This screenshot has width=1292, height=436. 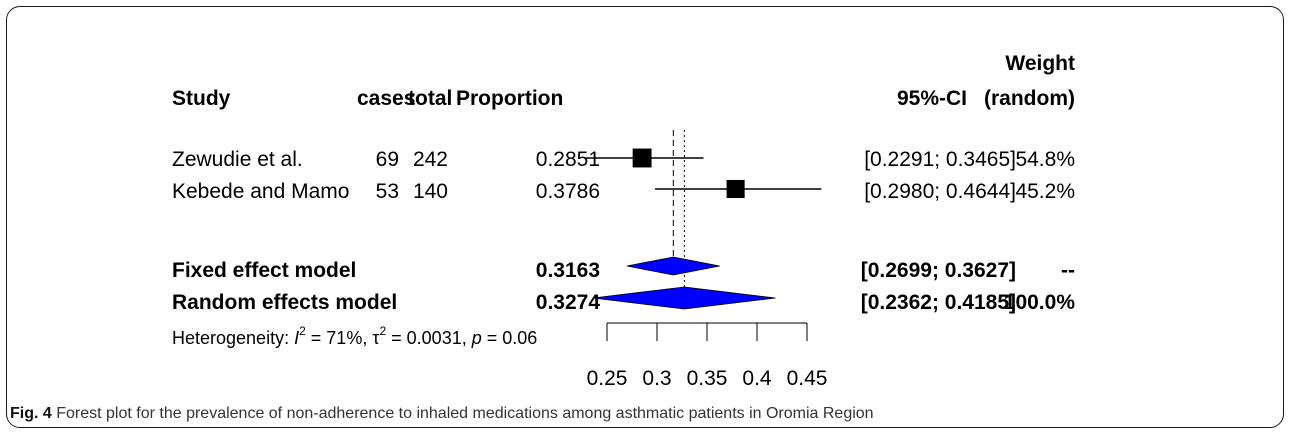 What do you see at coordinates (387, 191) in the screenshot?
I see `study-cases: 53` at bounding box center [387, 191].